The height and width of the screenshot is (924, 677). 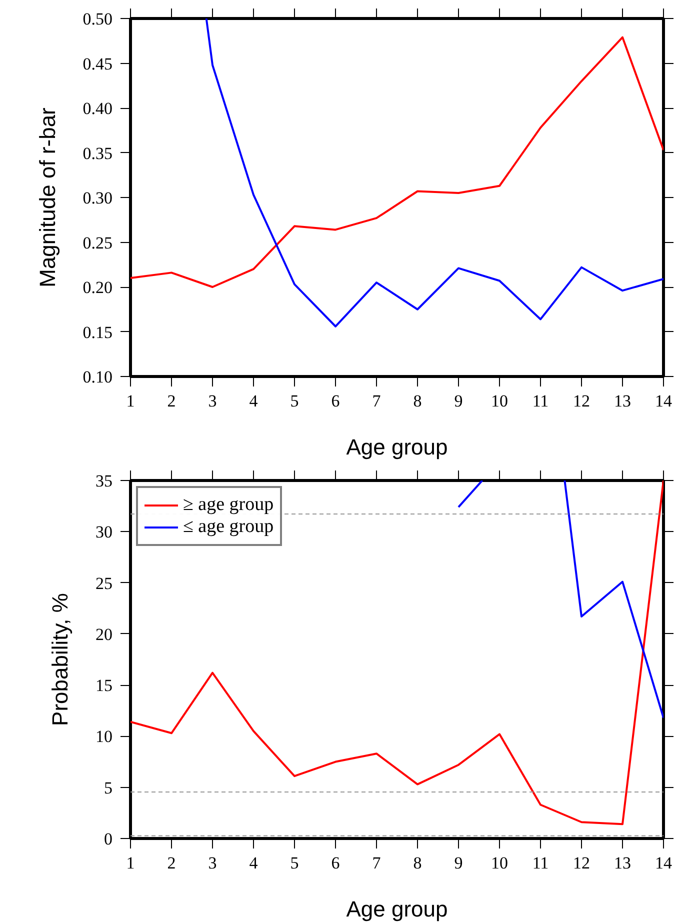 I want to click on y-tick-label: 0.40, so click(x=97, y=108).